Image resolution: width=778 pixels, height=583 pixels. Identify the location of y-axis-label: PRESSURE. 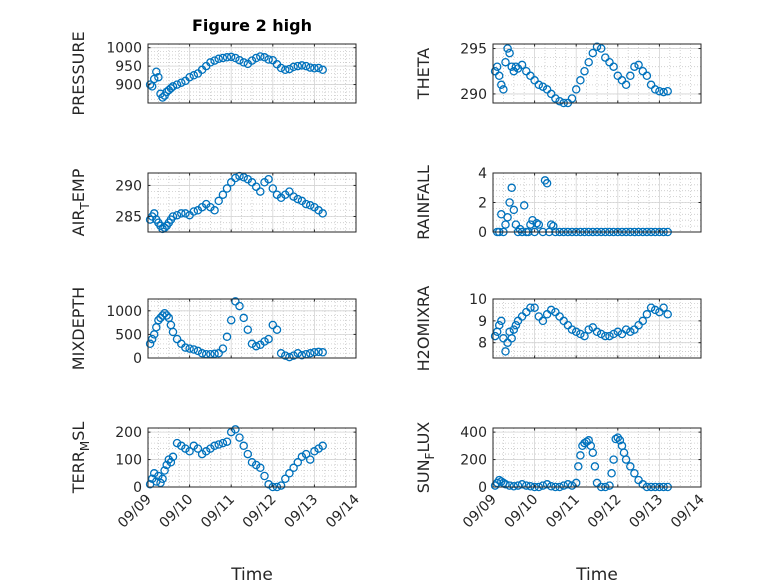
(78, 73).